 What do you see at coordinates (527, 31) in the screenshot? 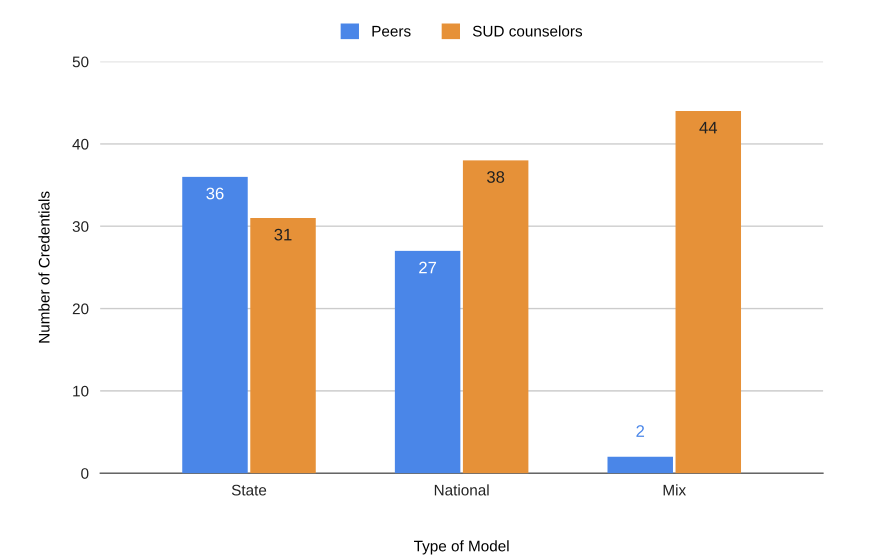
I see `legend-label: SUD counselors` at bounding box center [527, 31].